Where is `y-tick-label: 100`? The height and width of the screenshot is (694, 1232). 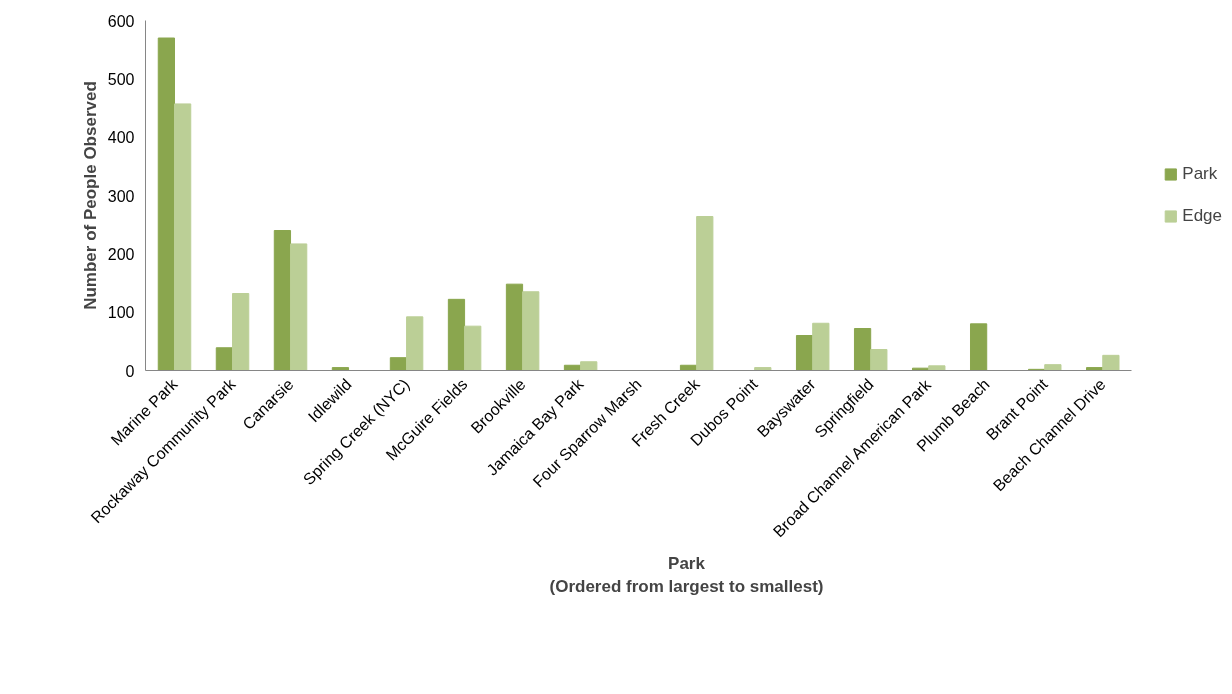
y-tick-label: 100 is located at coordinates (121, 313).